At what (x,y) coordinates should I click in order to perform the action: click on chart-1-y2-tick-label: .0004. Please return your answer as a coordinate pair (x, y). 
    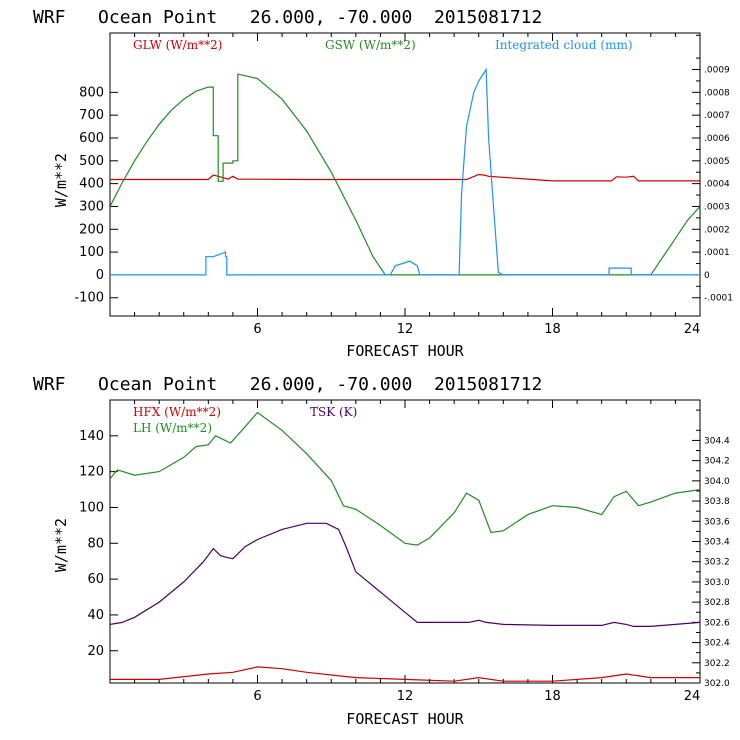
    Looking at the image, I should click on (717, 185).